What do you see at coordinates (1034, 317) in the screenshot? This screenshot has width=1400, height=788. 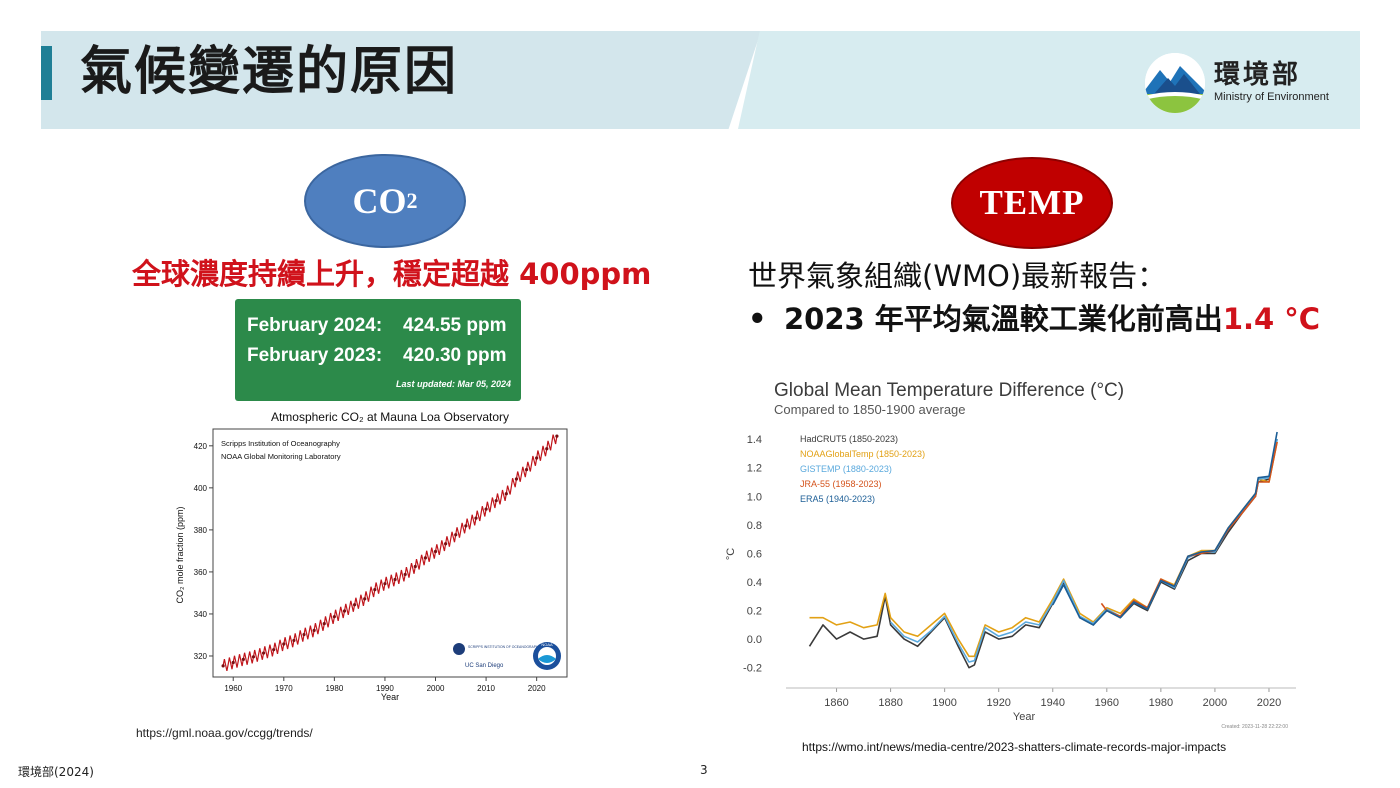 I see `wmo-bullet: • 2023 年平均氣溫較工業化前高出1.4 °C` at bounding box center [1034, 317].